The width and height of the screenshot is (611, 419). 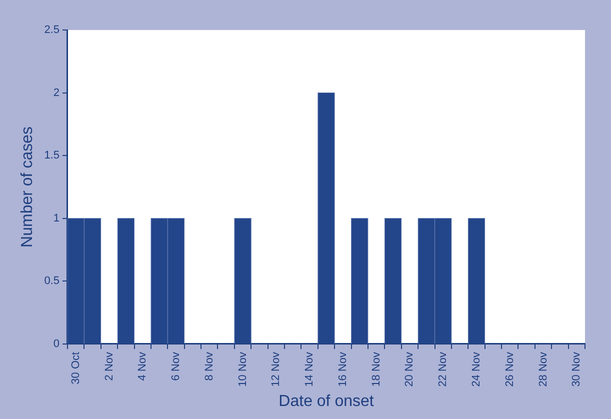 What do you see at coordinates (410, 369) in the screenshot?
I see `x-tick-label: 20 Nov` at bounding box center [410, 369].